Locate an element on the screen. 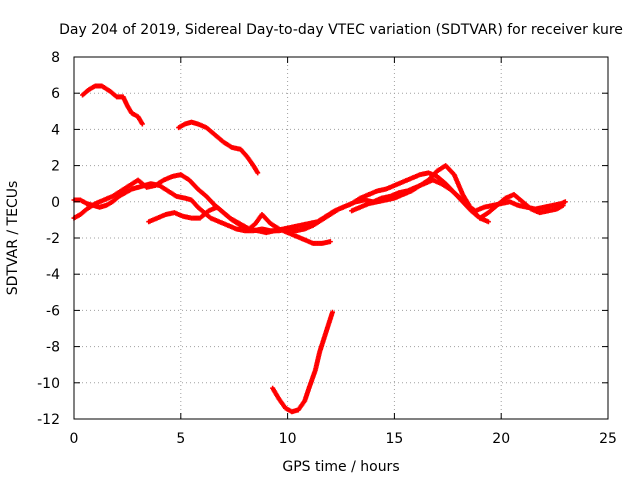 Image resolution: width=640 pixels, height=480 pixels. y-tick-label: 0 is located at coordinates (55, 203).